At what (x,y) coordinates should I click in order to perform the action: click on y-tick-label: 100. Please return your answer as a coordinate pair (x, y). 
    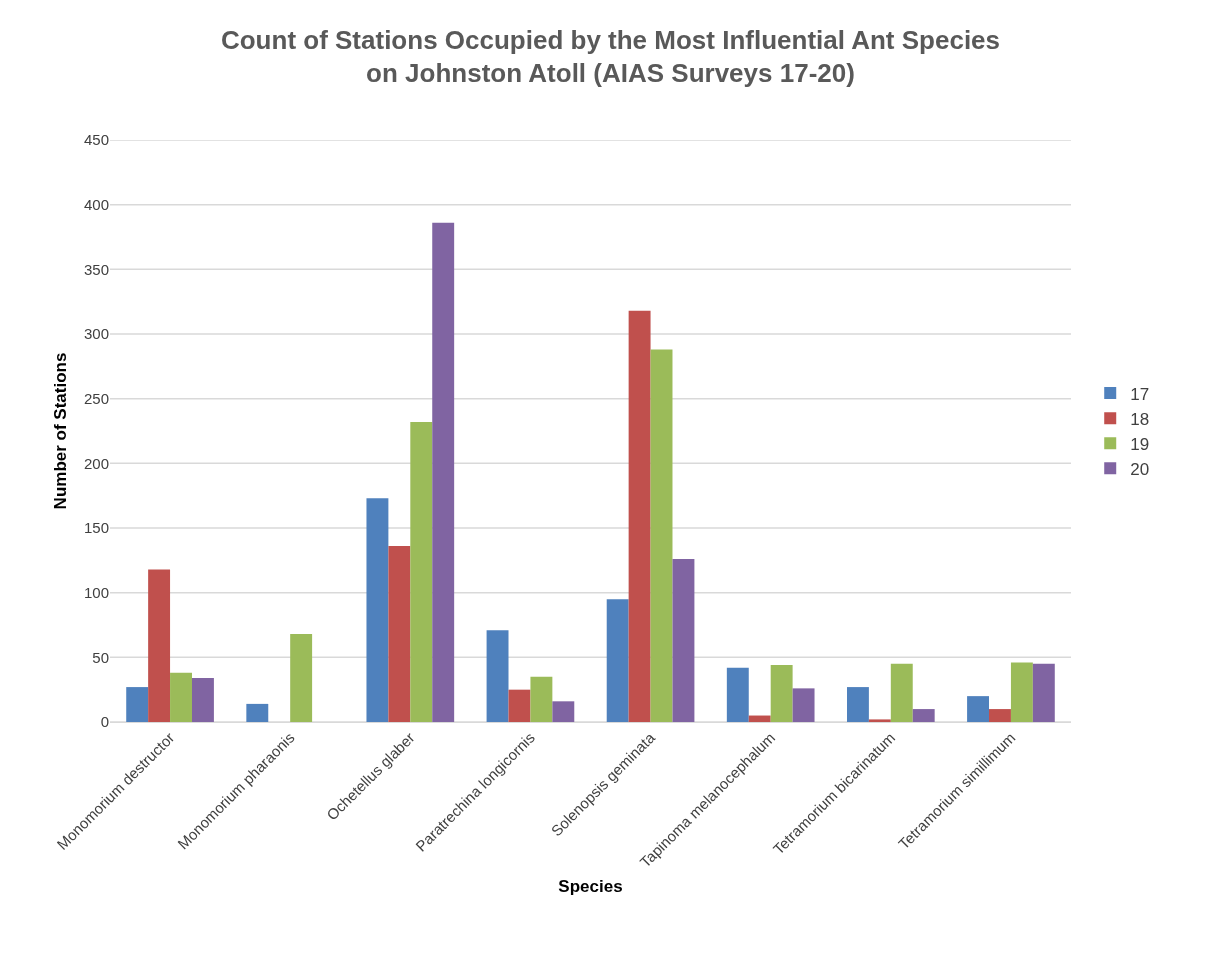
    Looking at the image, I should click on (96, 592).